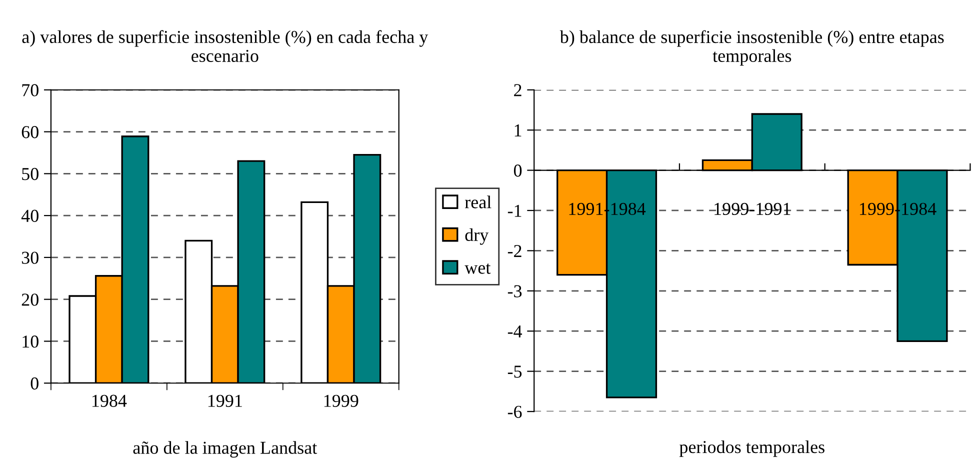 The width and height of the screenshot is (980, 473). Describe the element at coordinates (30, 300) in the screenshot. I see `y-tick-label: 20` at that location.